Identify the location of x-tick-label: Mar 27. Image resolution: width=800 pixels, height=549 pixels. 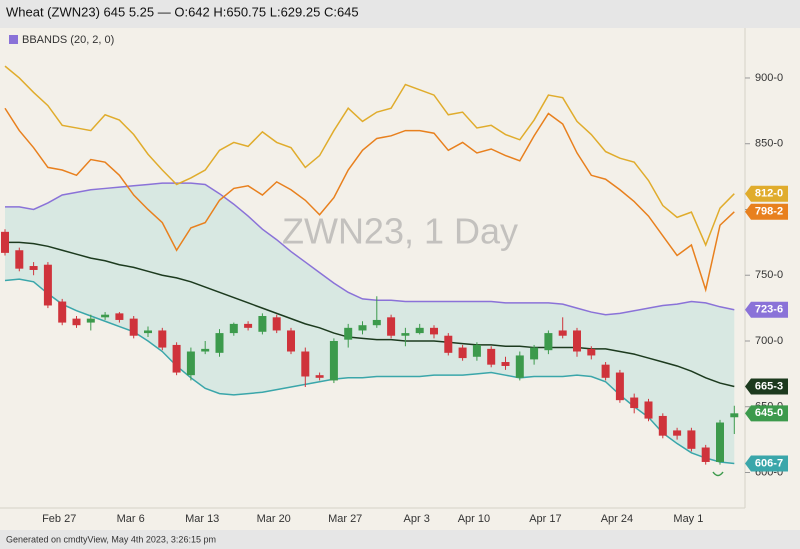
(345, 519).